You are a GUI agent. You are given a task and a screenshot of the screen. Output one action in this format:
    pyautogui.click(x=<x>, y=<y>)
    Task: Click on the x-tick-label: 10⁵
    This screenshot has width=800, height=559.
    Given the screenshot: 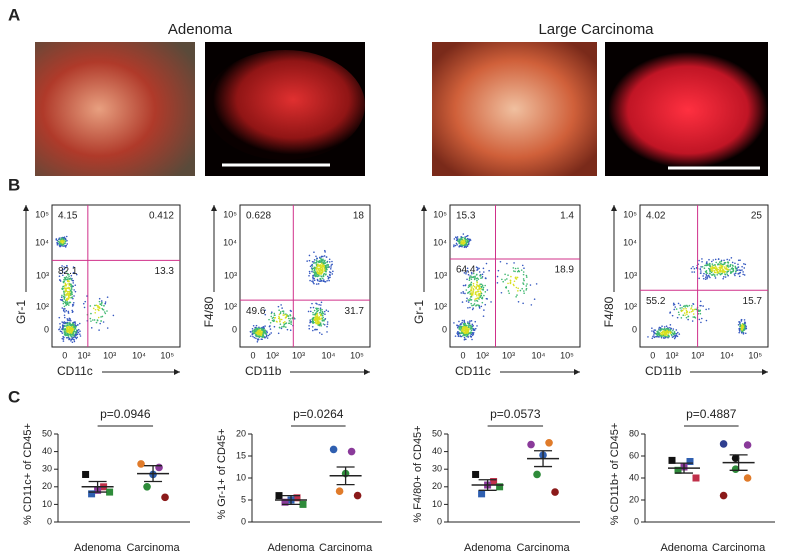 What is the action you would take?
    pyautogui.click(x=167, y=355)
    